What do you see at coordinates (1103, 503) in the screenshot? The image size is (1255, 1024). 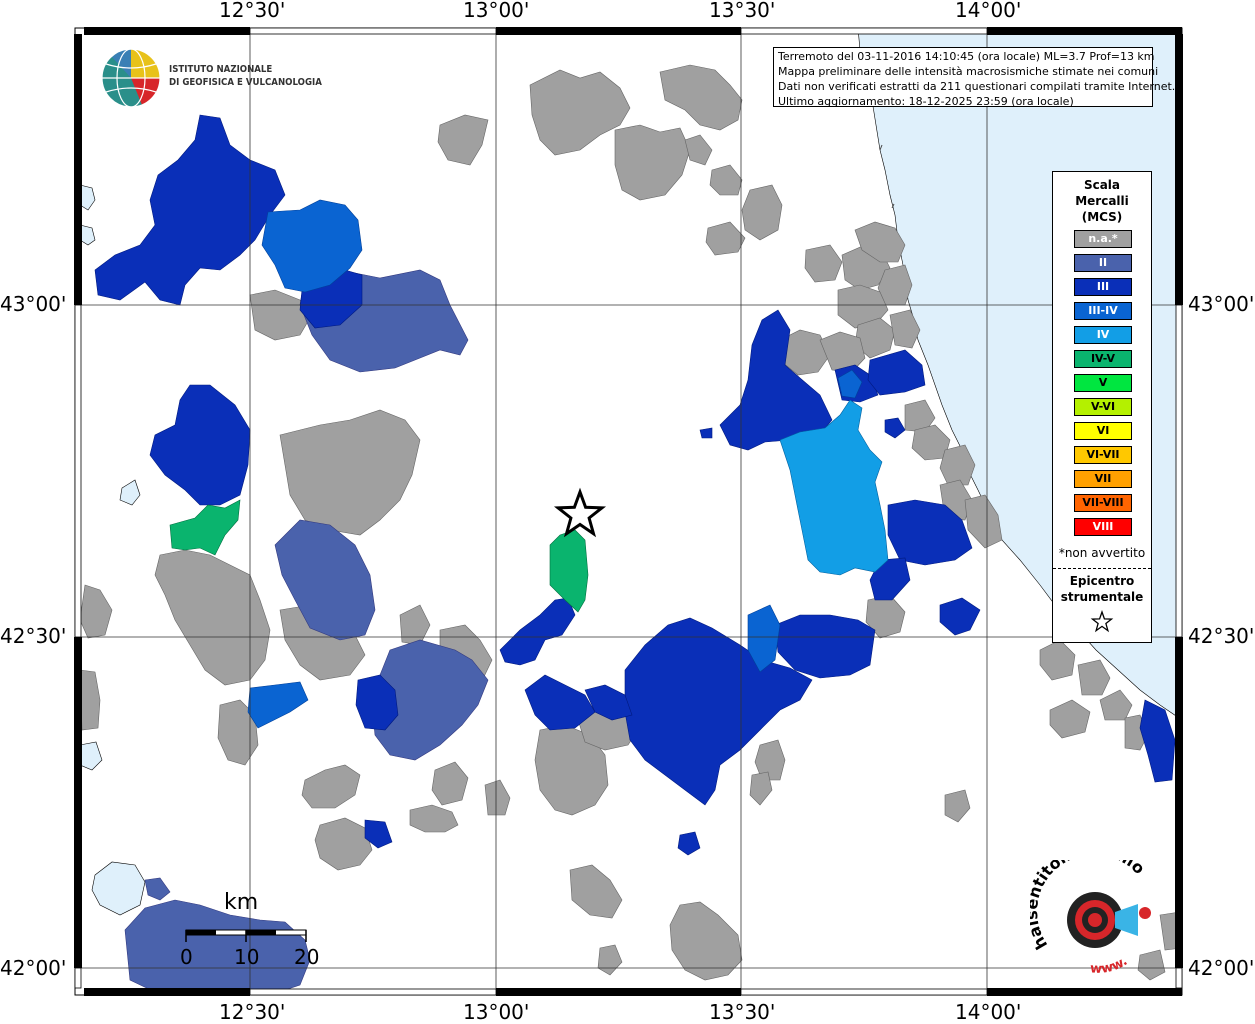 I see `legend-item-vii-viii: VII-VIII` at bounding box center [1103, 503].